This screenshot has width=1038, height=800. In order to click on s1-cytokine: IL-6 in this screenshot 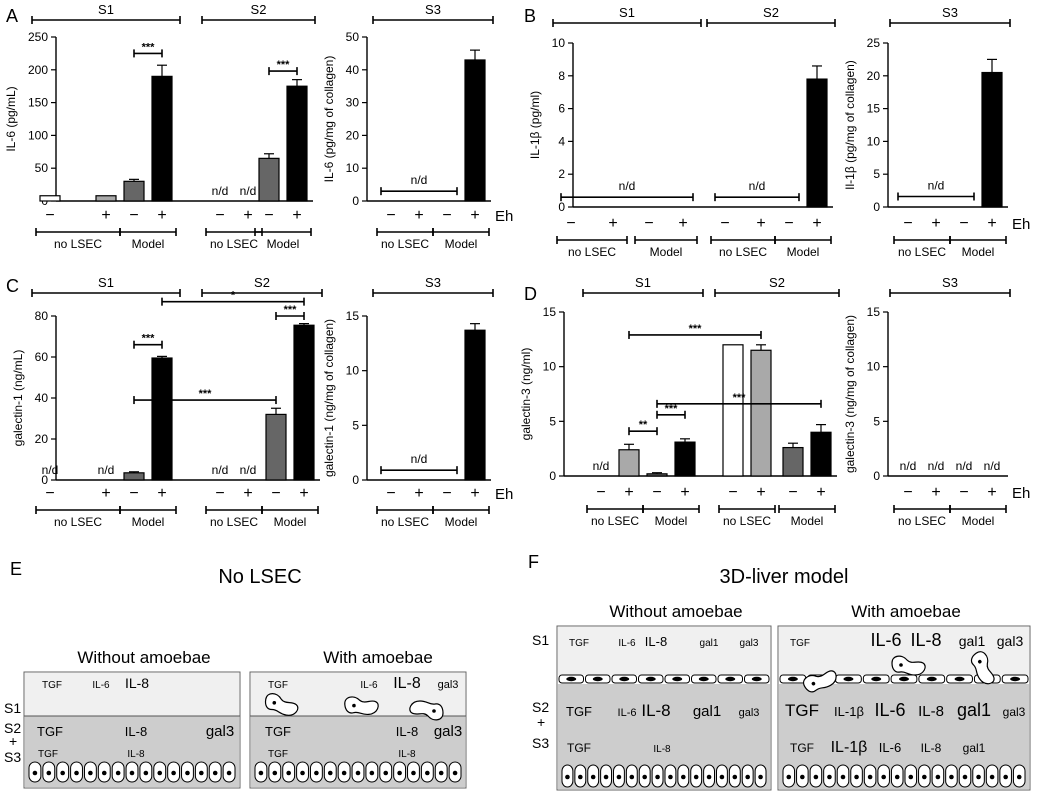, I will do `click(885, 640)`.